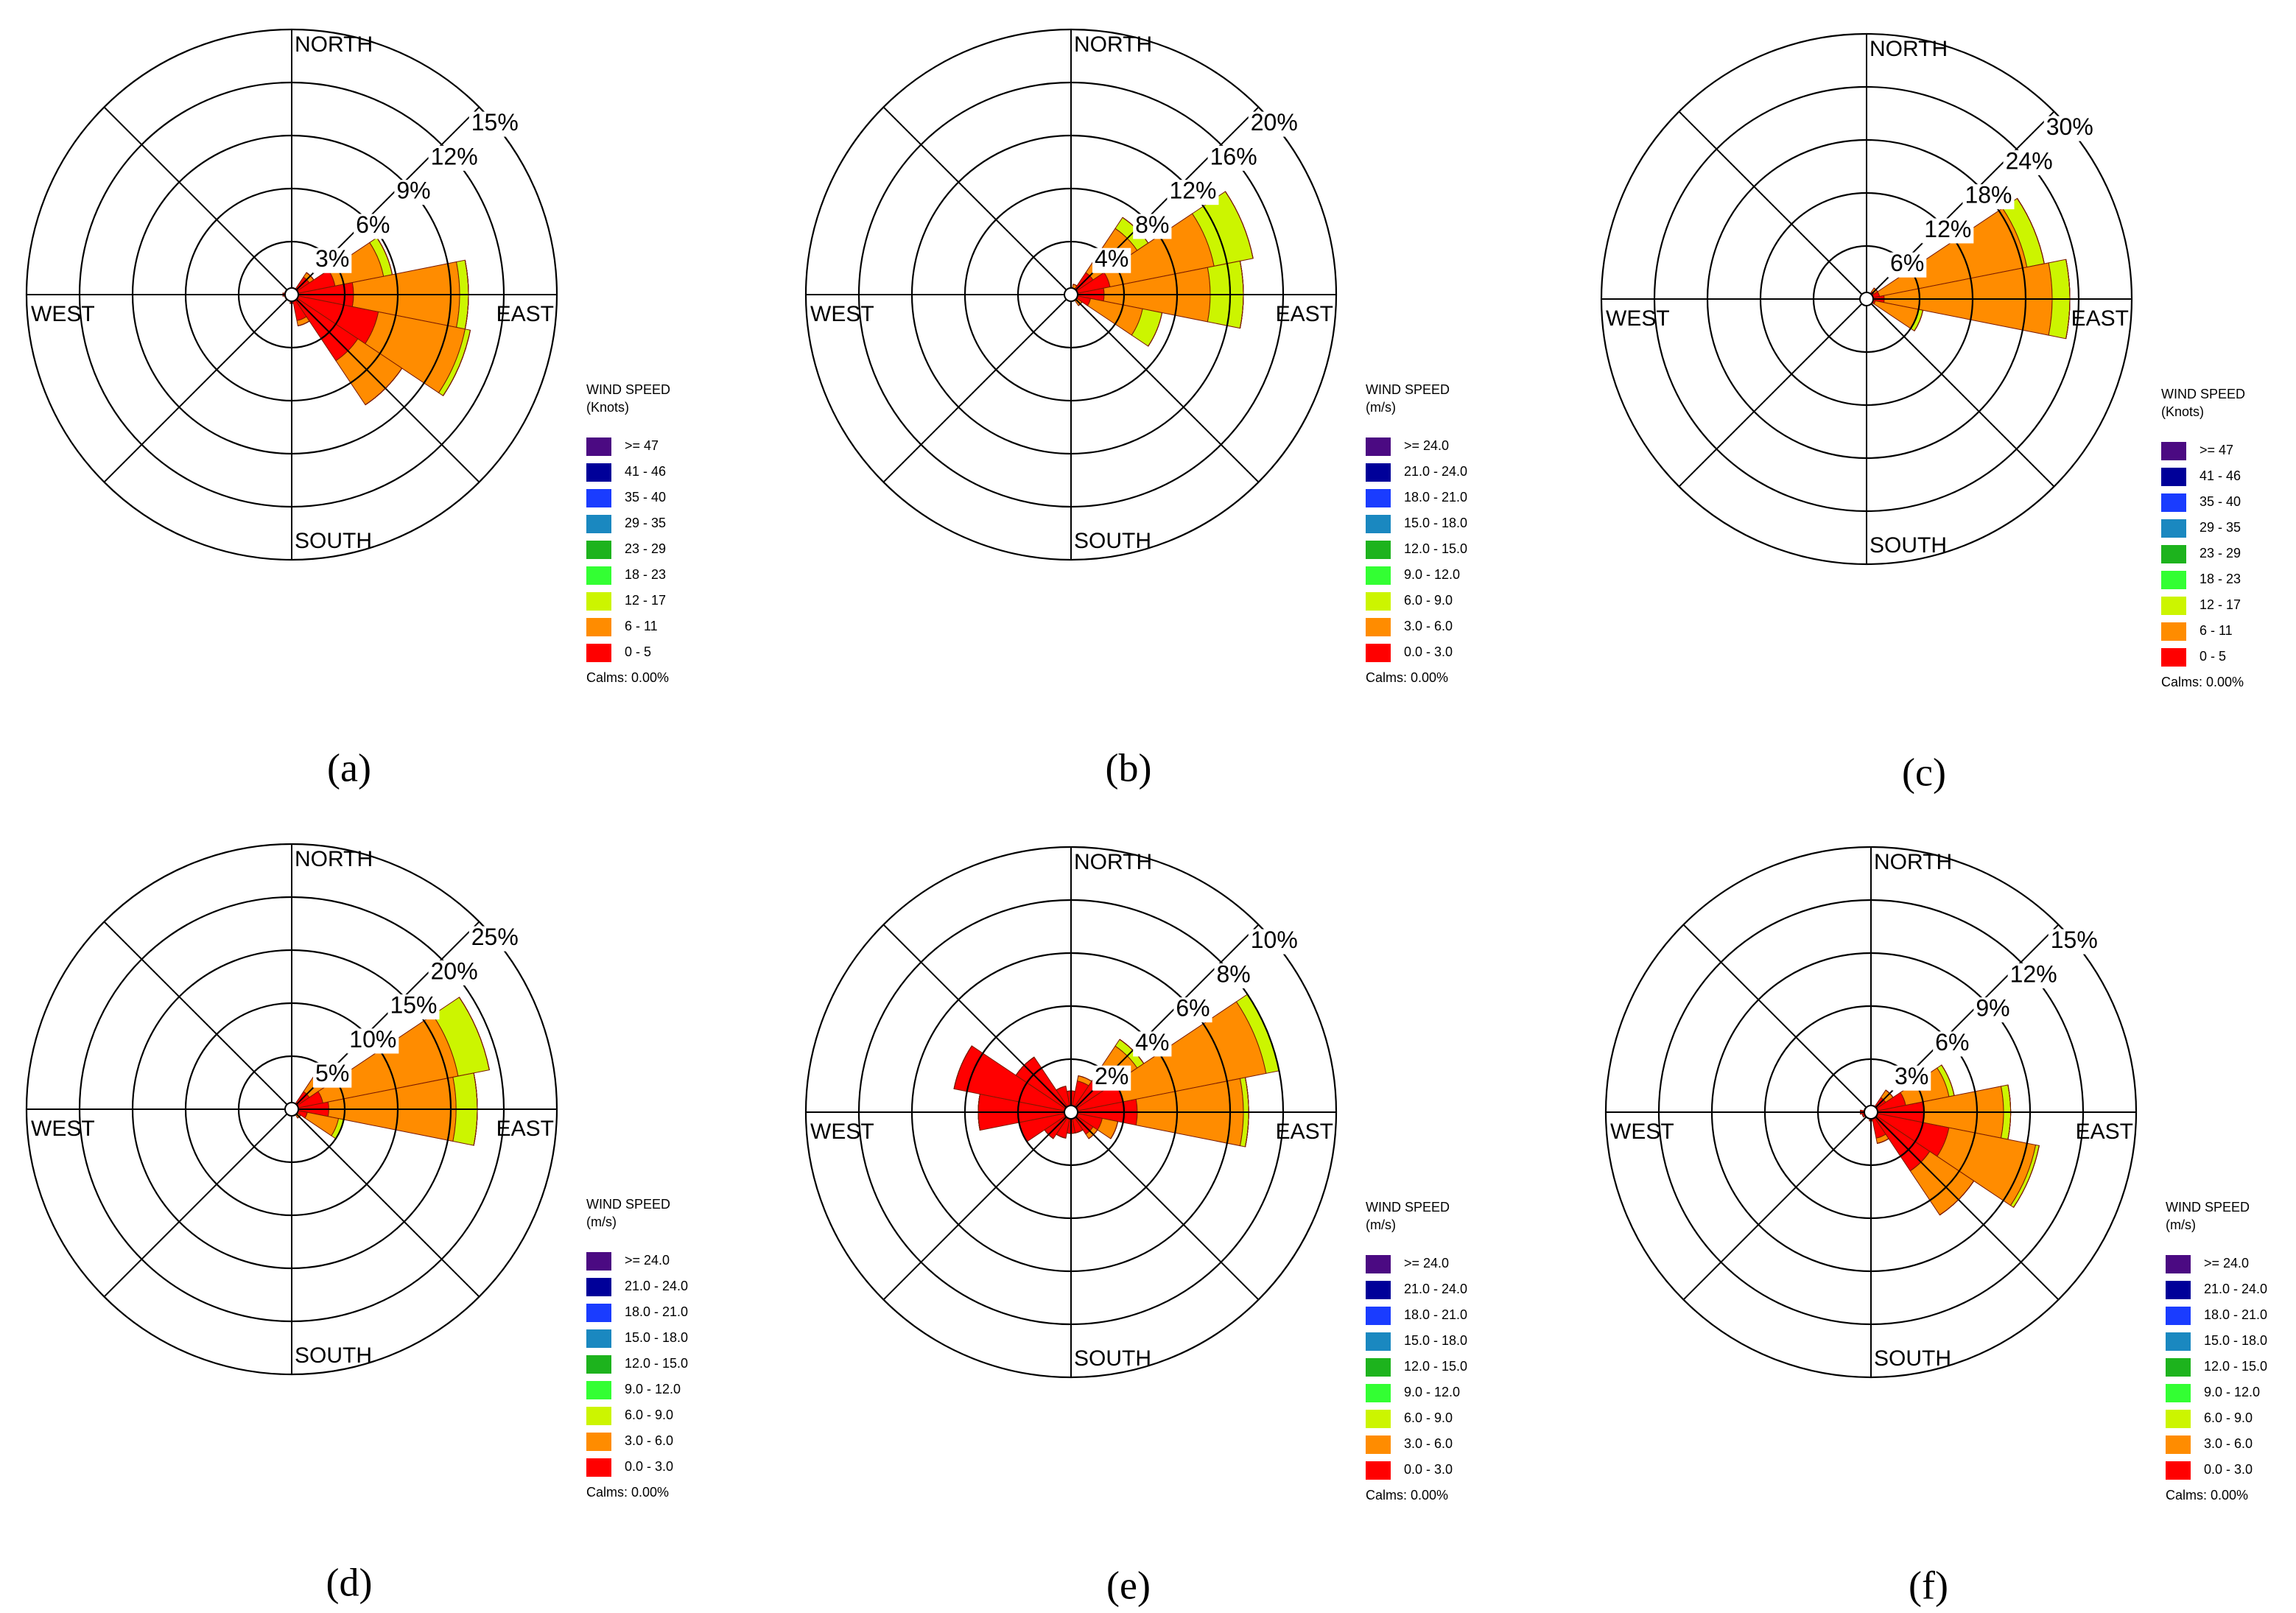 This screenshot has width=2296, height=1613. Describe the element at coordinates (1908, 545) in the screenshot. I see `direction-label: SOUTH` at that location.